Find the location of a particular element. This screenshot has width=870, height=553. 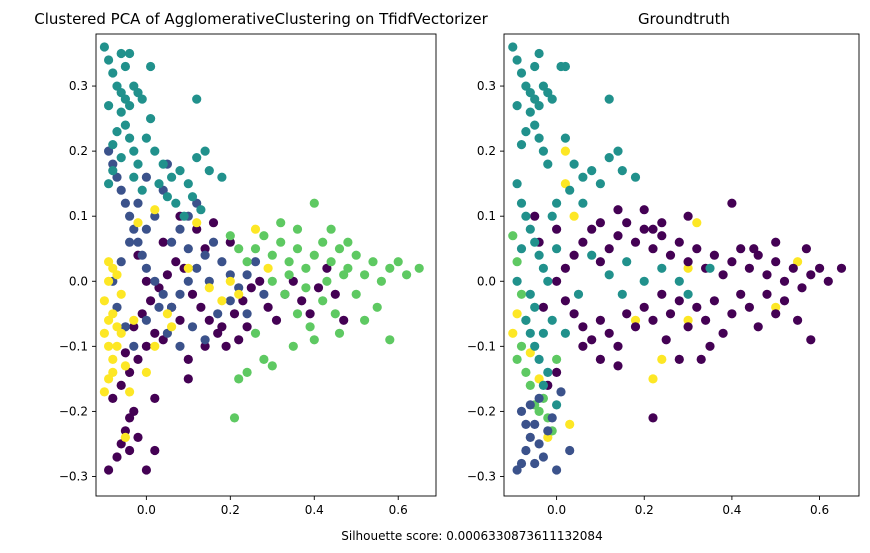

x-tick-label: 0.0 is located at coordinates (556, 510).